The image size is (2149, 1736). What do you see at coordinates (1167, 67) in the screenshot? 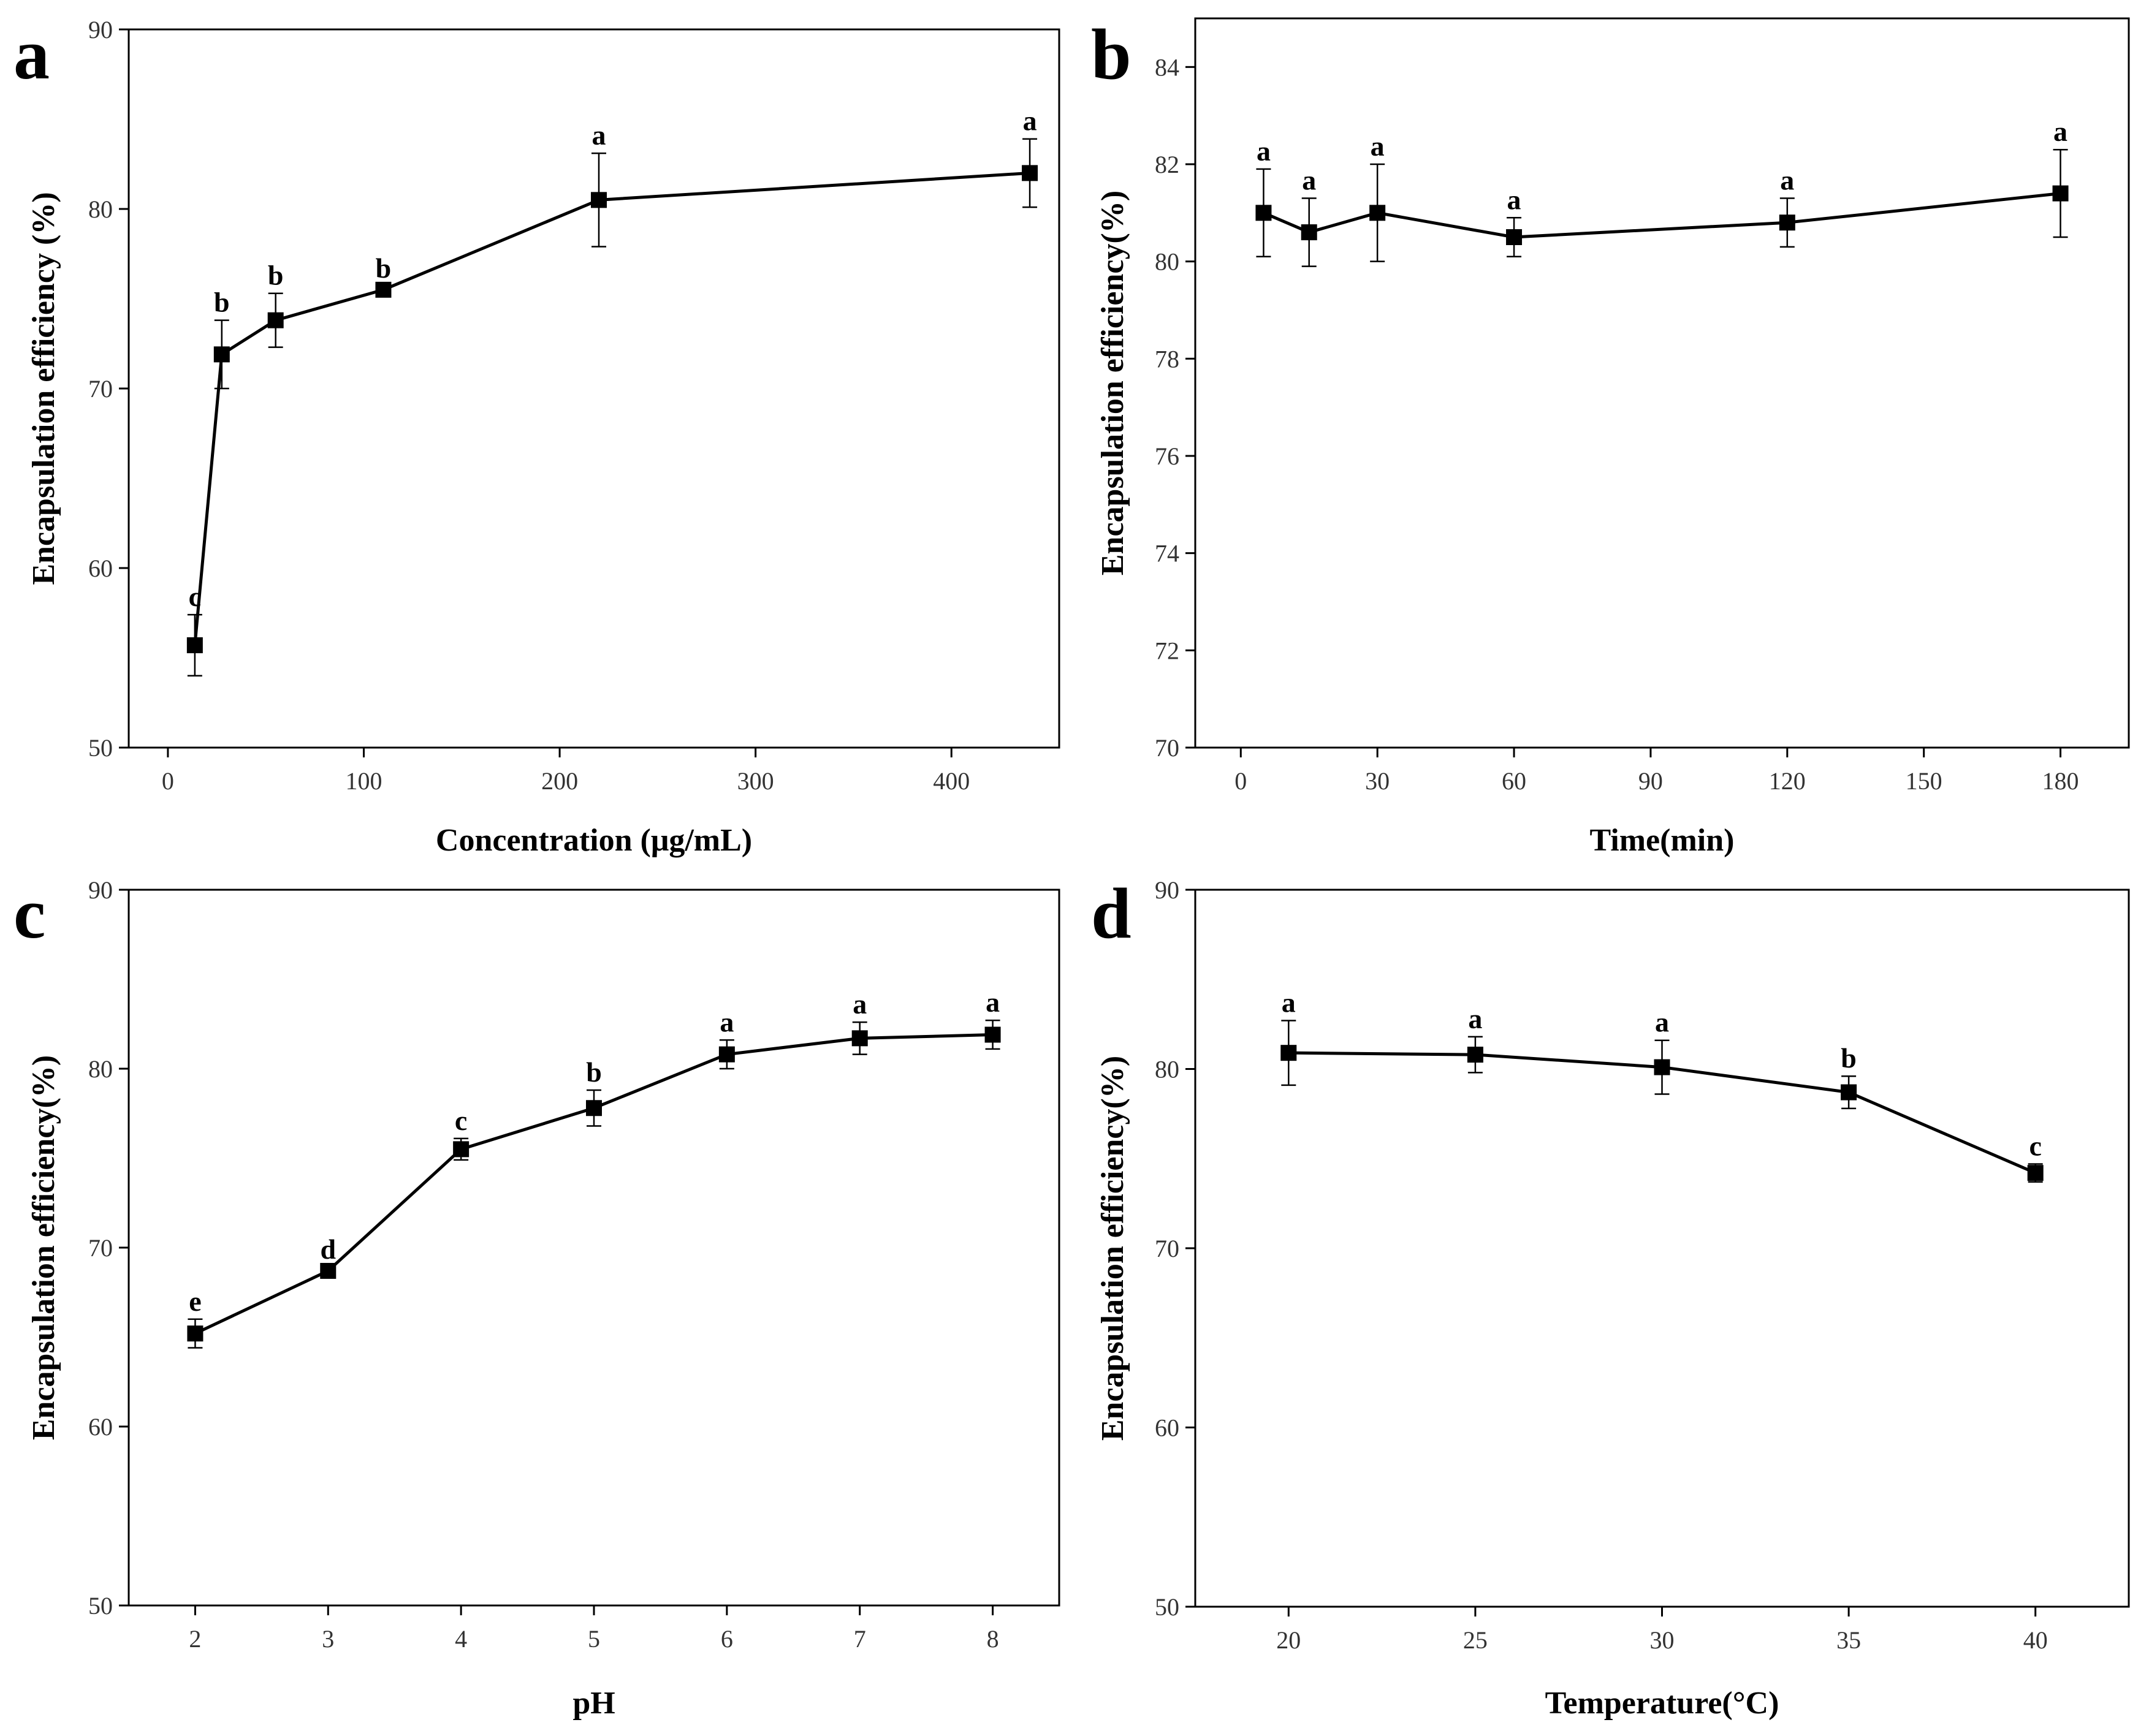
I see `y-tick-label: 84` at bounding box center [1167, 67].